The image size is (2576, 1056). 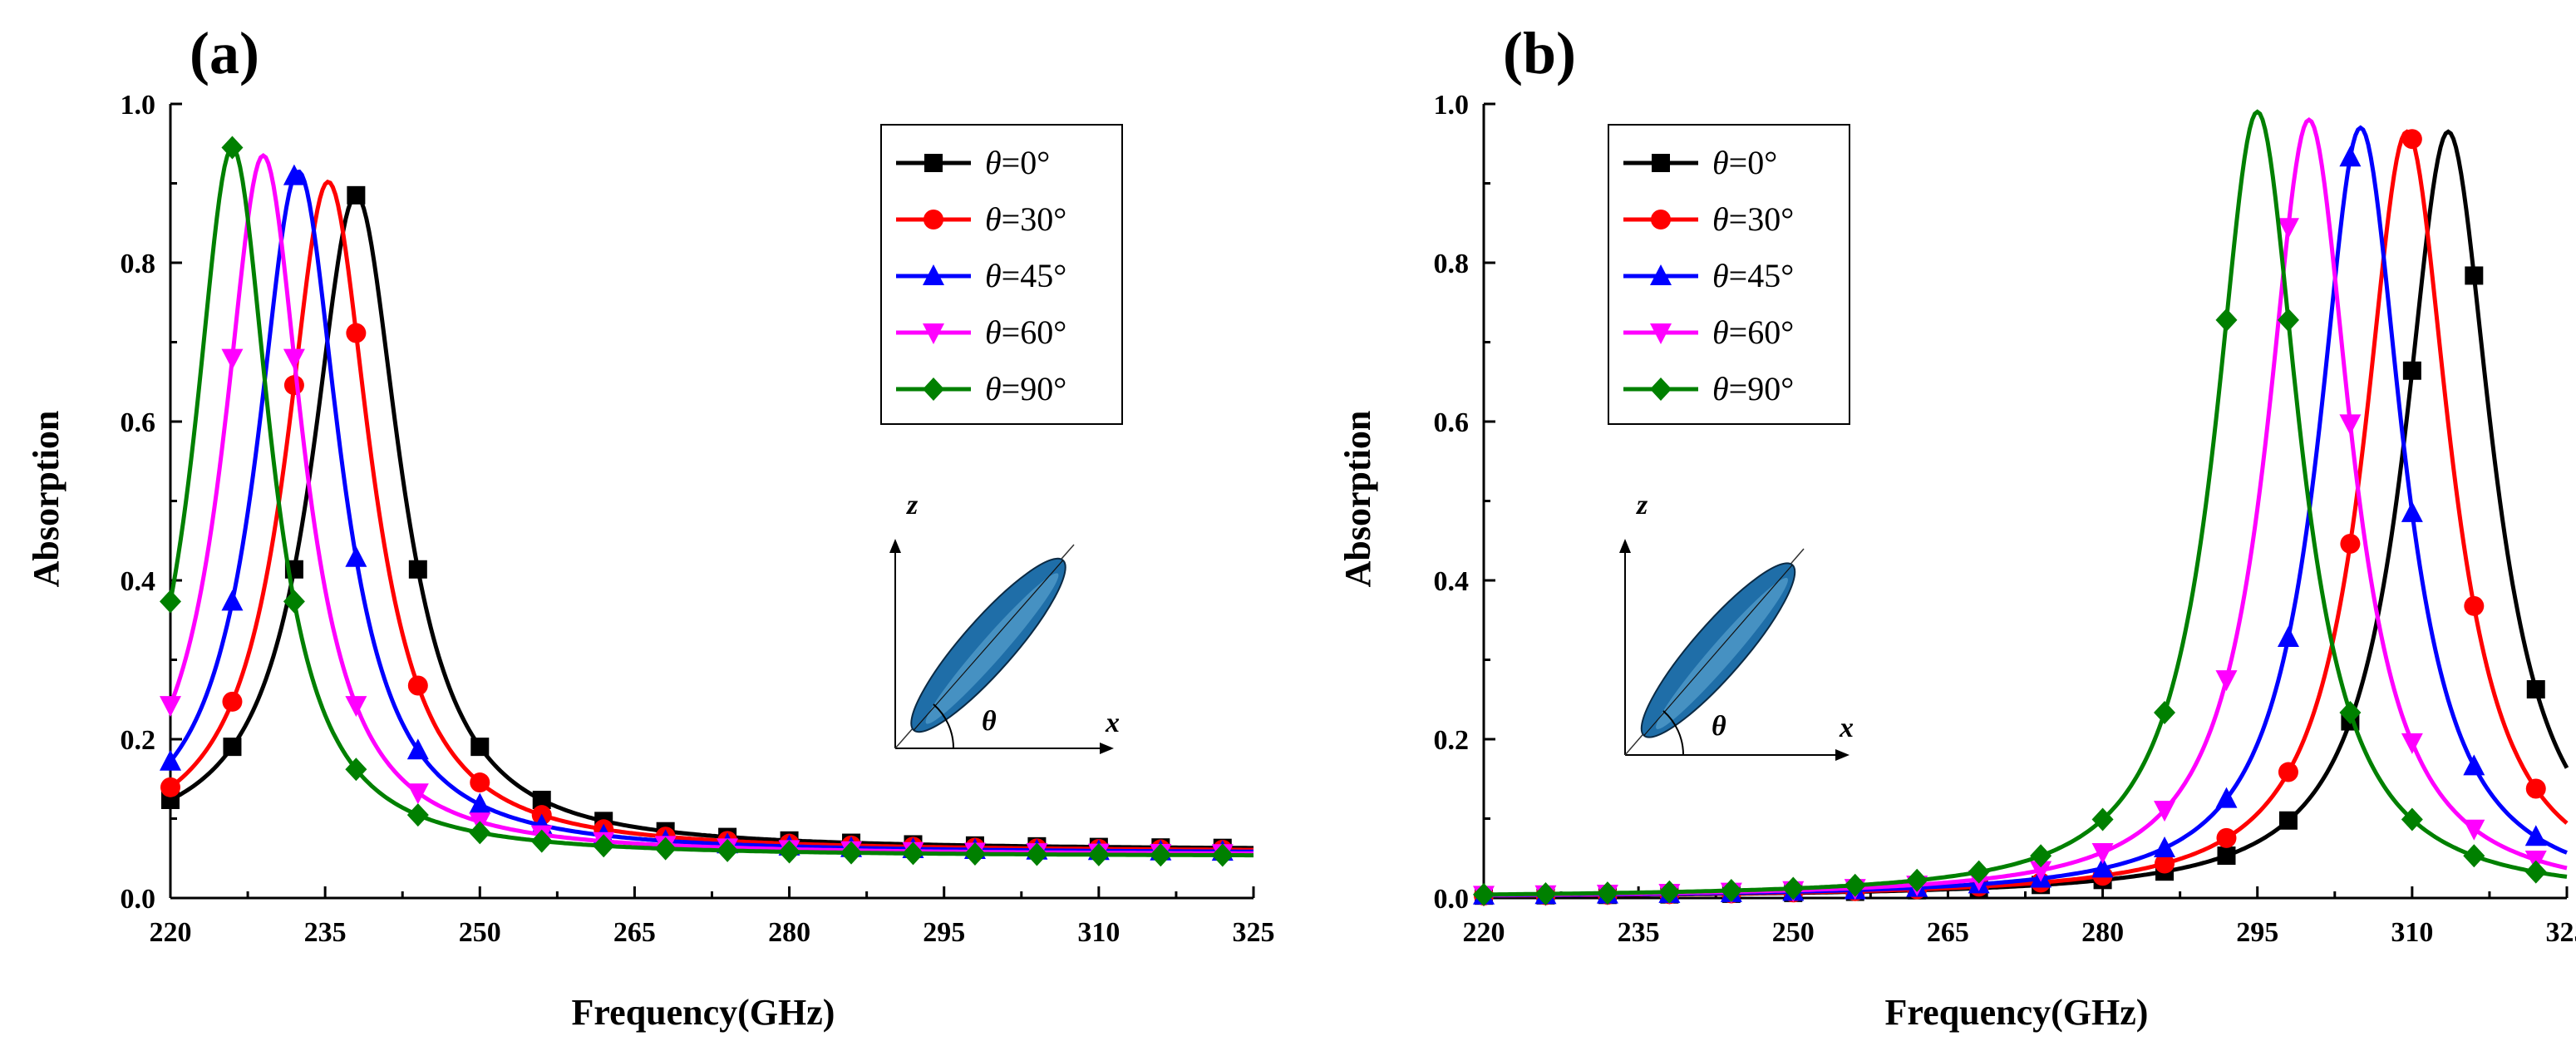 I want to click on legend-value: =45°, so click(x=1762, y=275).